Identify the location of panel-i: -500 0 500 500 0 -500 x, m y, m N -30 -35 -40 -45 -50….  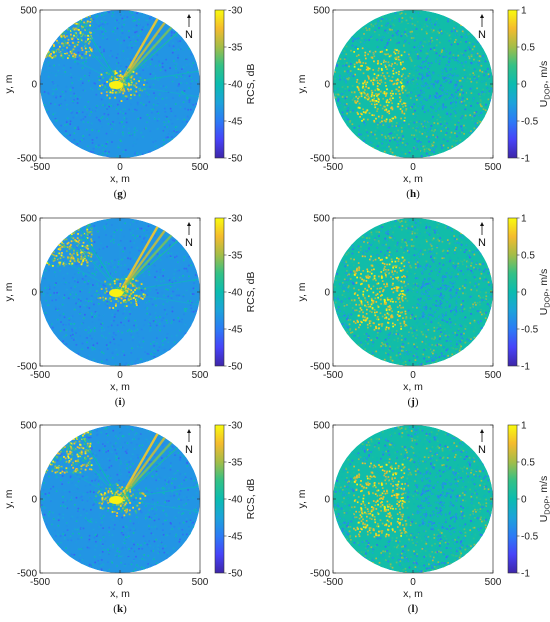
(130, 311).